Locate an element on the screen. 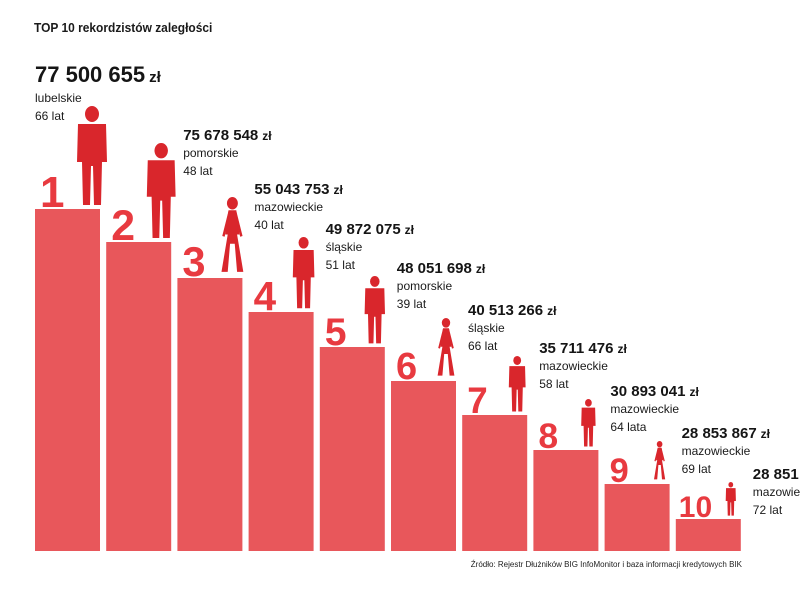 This screenshot has height=594, width=800. region-label-1: lubelskie is located at coordinates (58, 98).